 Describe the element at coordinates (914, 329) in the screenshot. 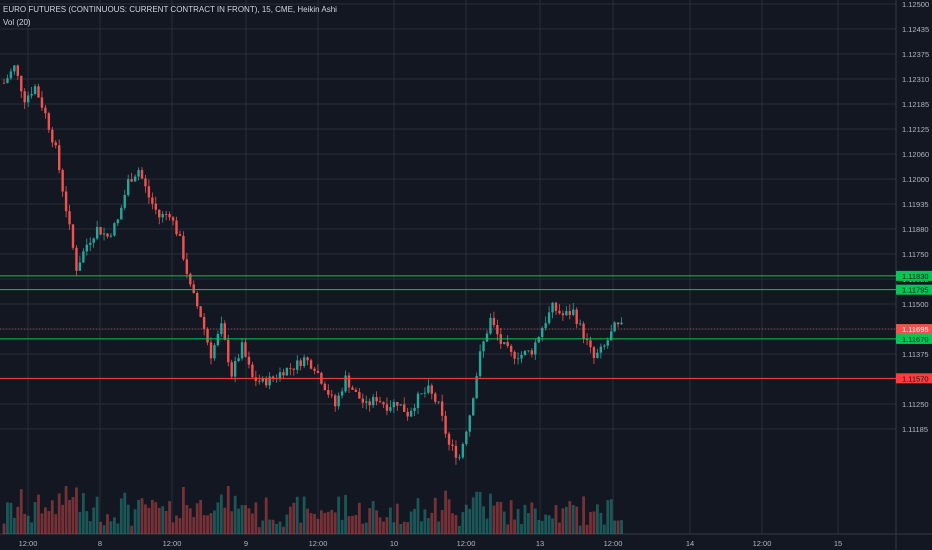

I see `current-price-tag` at that location.